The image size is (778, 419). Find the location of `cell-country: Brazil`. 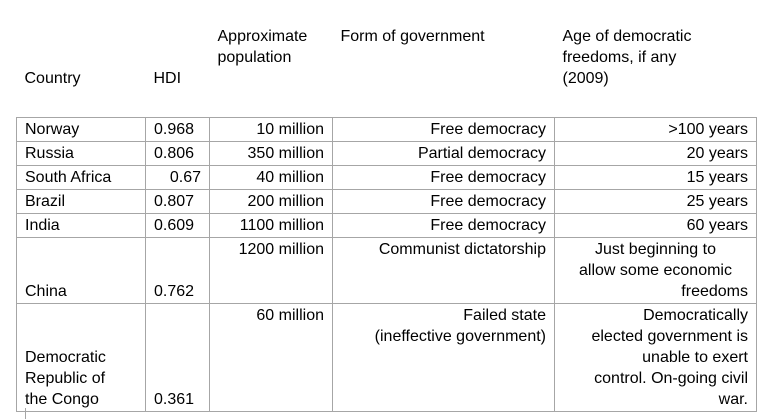

cell-country: Brazil is located at coordinates (81, 201).